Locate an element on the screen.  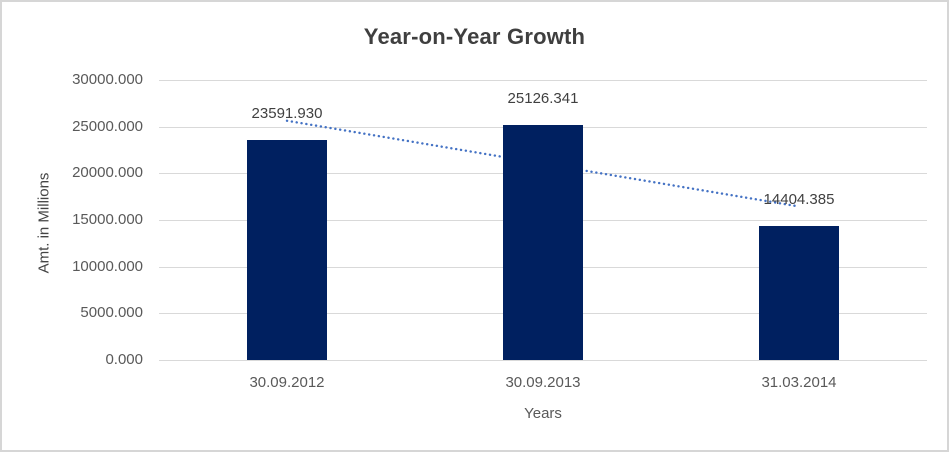
x-tick-label: 30.09.2013 is located at coordinates (543, 382).